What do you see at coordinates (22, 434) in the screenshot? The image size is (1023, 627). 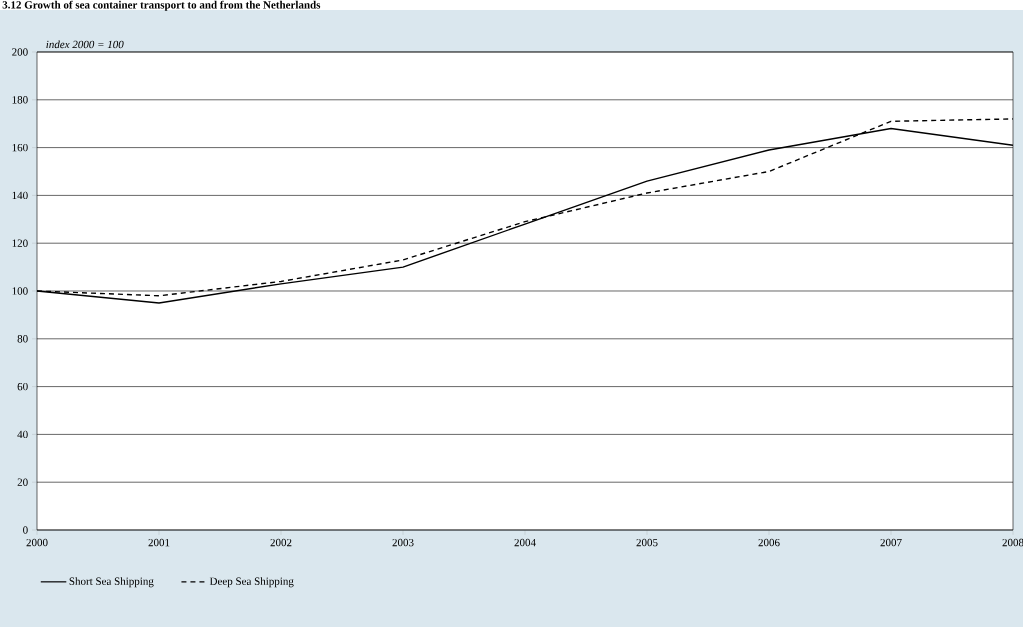 I see `y-tick-label: 40` at bounding box center [22, 434].